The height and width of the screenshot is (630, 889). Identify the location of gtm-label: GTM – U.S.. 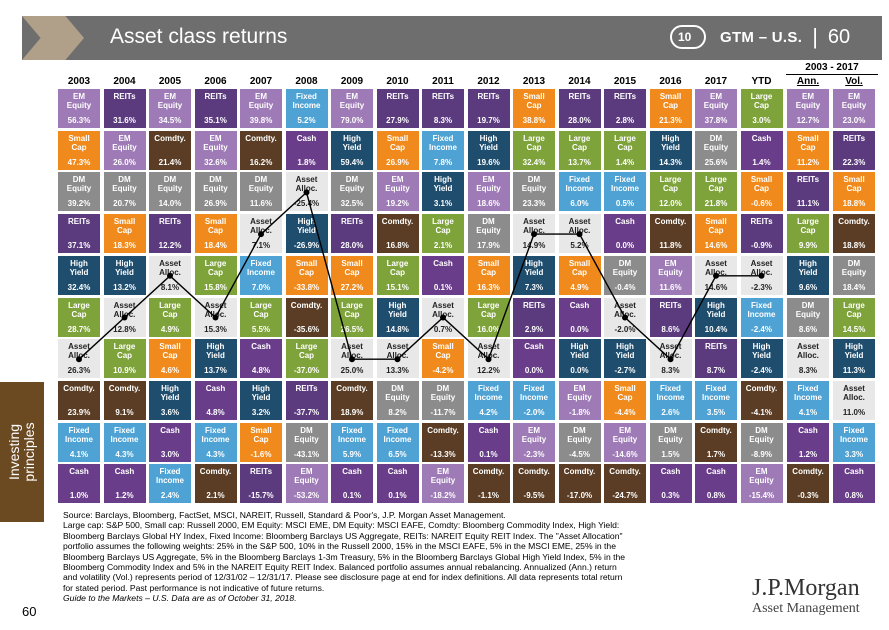
(761, 37).